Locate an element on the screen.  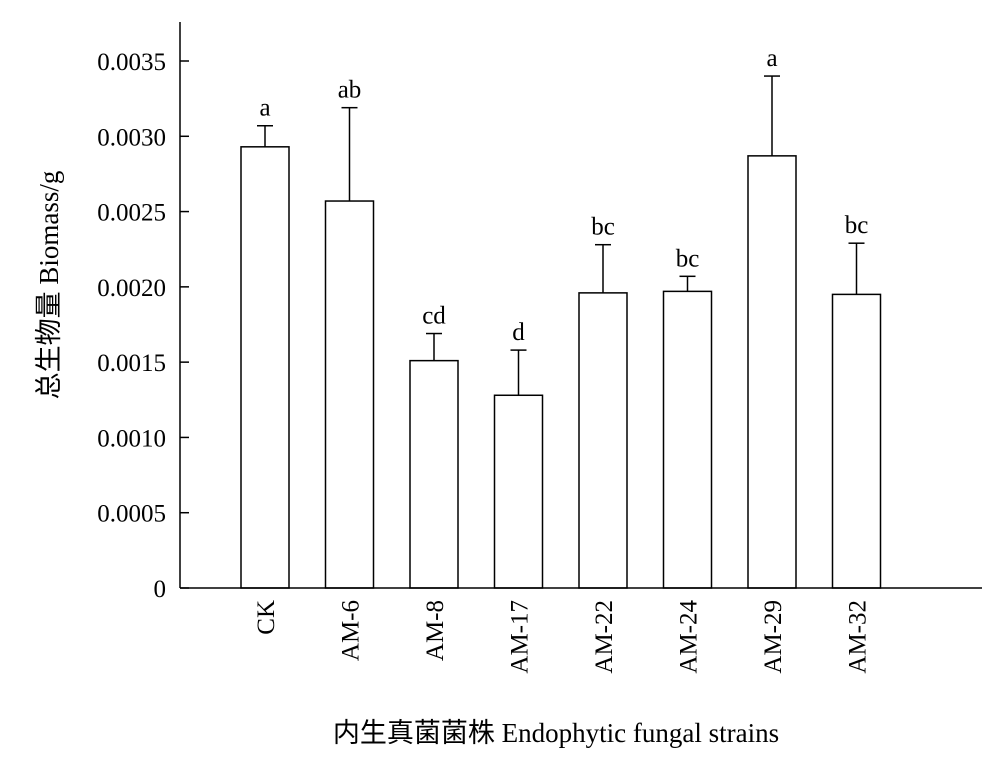
y-tick-label: 0.0010 is located at coordinates (131, 438).